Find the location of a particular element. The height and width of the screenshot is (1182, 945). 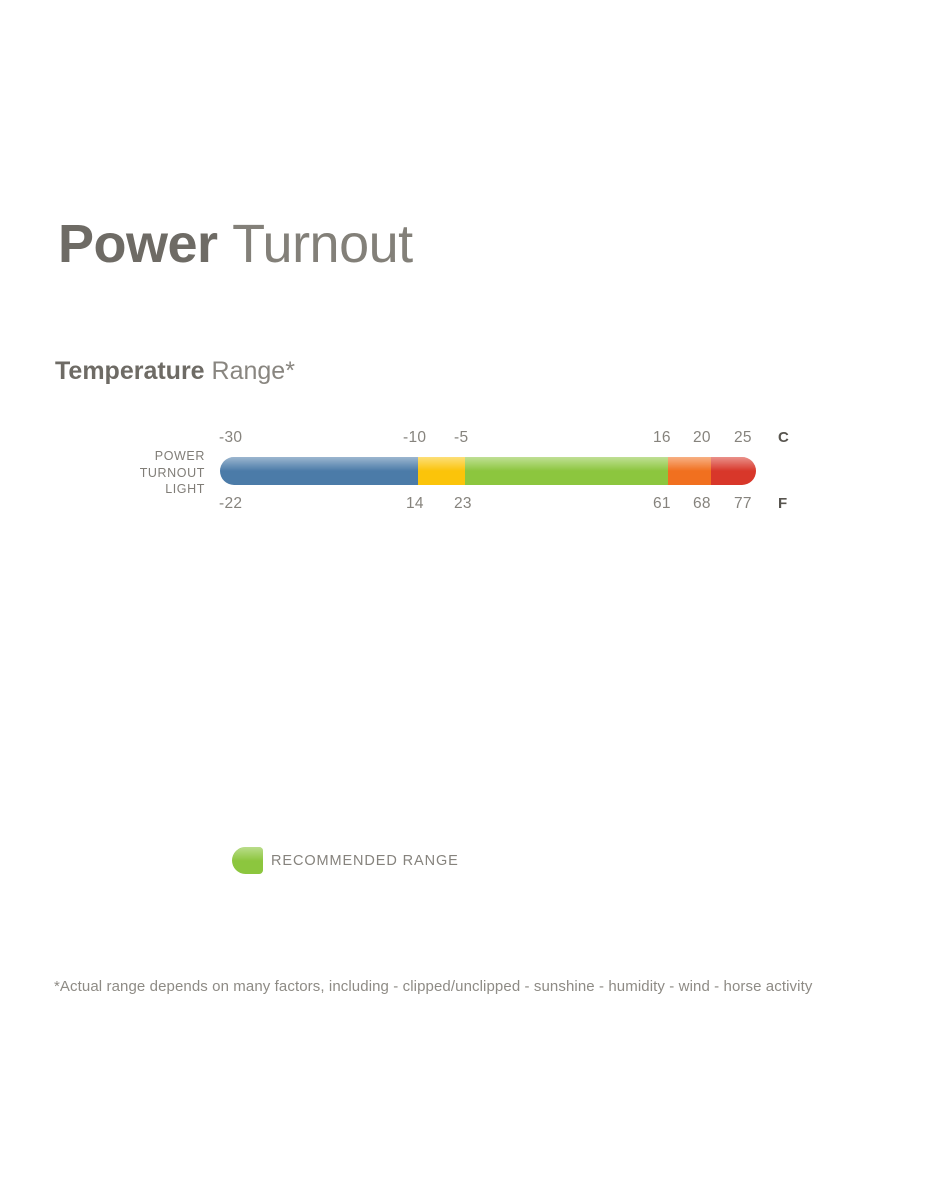

legend-swatch-icon is located at coordinates (247, 860).